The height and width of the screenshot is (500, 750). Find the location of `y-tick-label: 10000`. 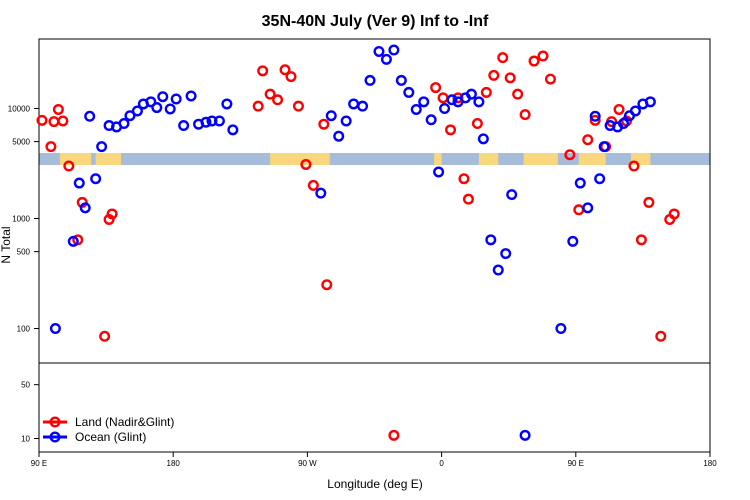

y-tick-label: 10000 is located at coordinates (19, 109).